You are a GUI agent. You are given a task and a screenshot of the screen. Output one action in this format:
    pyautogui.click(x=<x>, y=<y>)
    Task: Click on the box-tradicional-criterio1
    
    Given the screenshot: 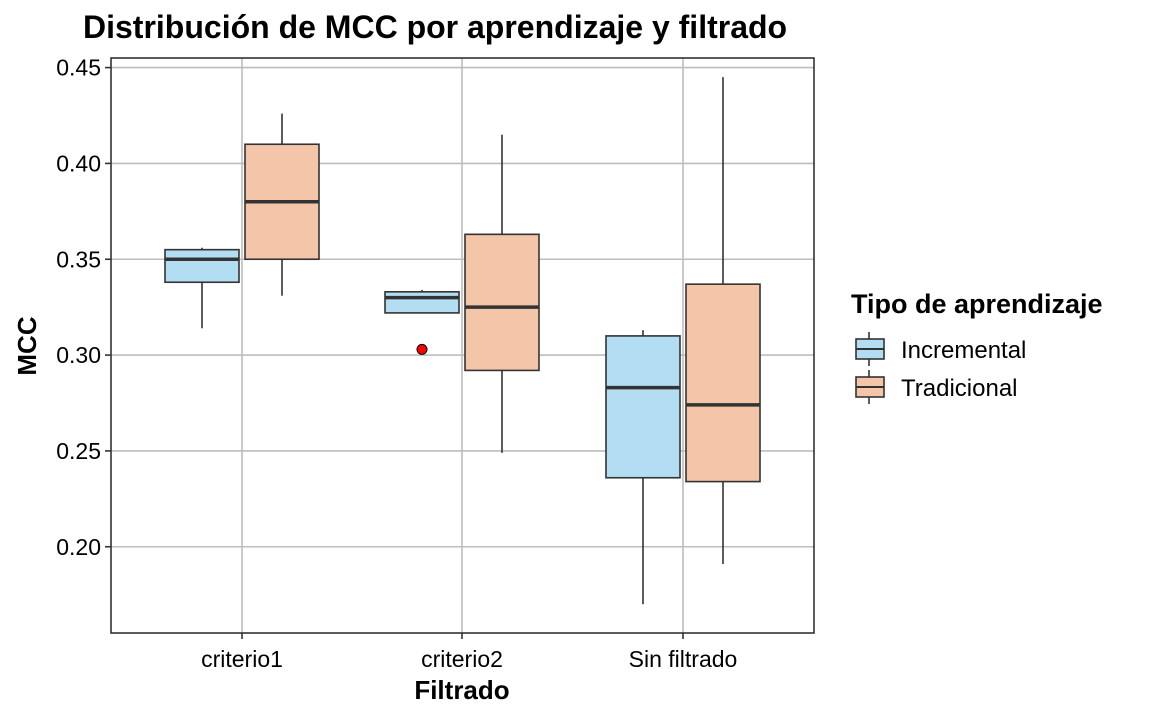 What is the action you would take?
    pyautogui.click(x=282, y=204)
    